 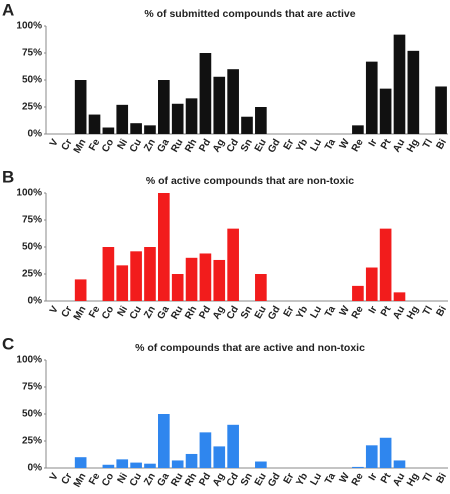 What do you see at coordinates (358, 145) in the screenshot?
I see `x-tick-label: Re` at bounding box center [358, 145].